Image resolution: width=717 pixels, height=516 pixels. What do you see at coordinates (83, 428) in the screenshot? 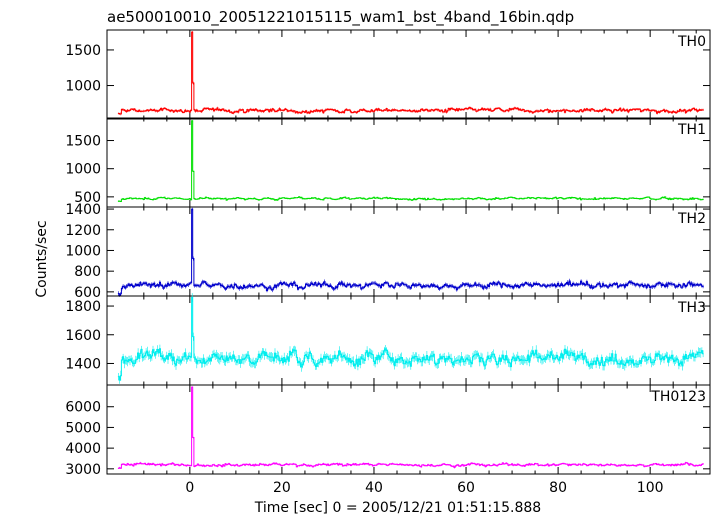
I see `y-tick-label: 5000` at bounding box center [83, 428].